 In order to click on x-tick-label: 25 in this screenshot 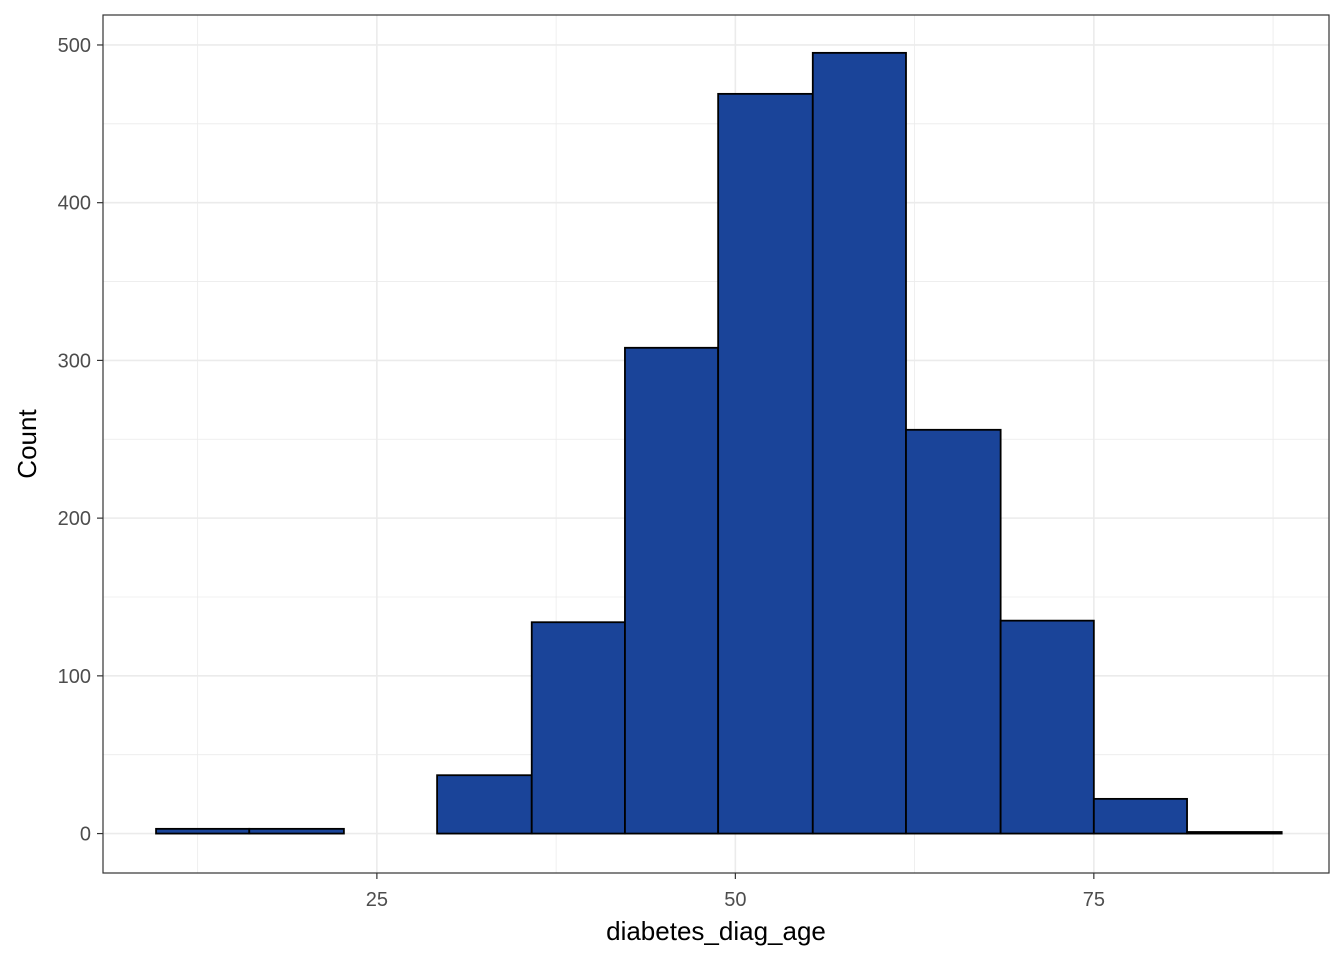, I will do `click(377, 900)`.